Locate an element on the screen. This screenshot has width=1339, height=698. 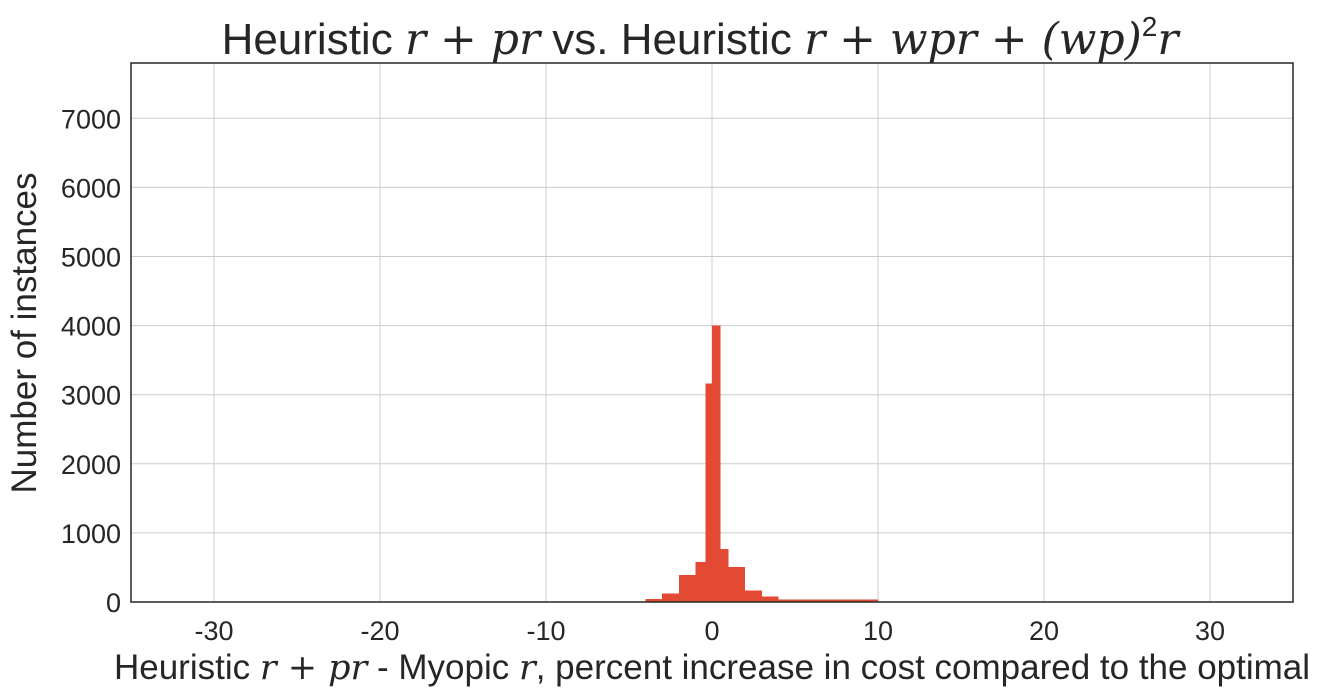
y-tick-label: 5000 is located at coordinates (91, 257).